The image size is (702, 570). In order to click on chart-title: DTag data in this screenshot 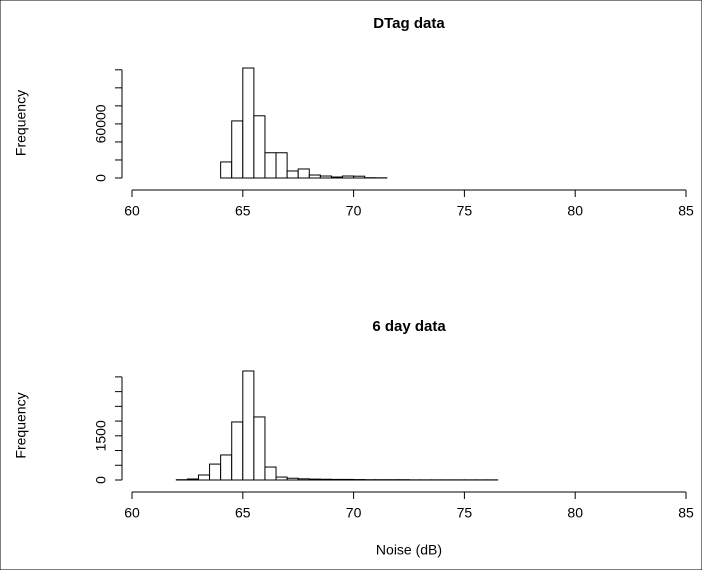, I will do `click(409, 23)`.